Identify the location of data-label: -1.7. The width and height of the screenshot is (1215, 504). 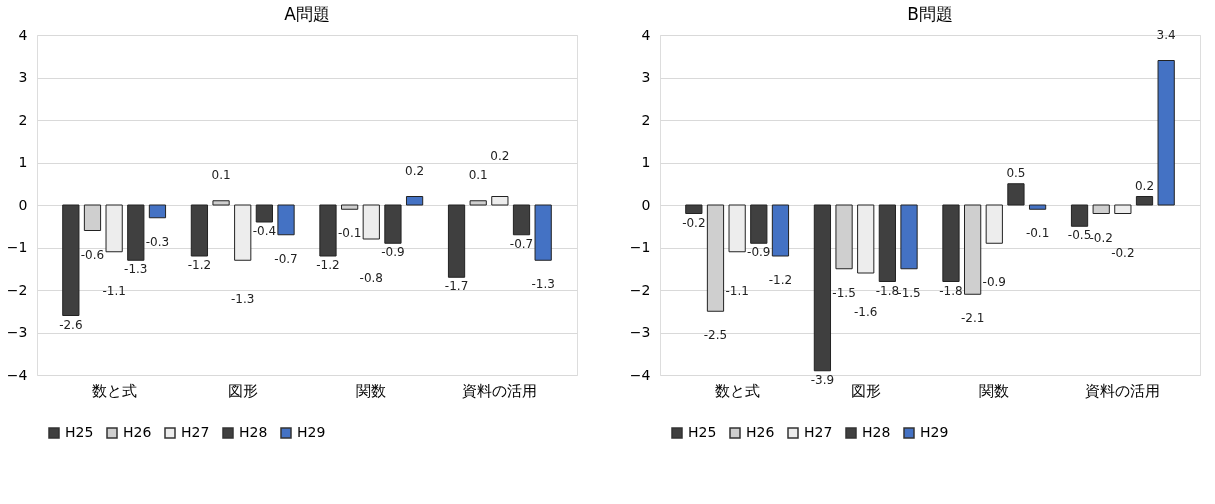
(456, 286).